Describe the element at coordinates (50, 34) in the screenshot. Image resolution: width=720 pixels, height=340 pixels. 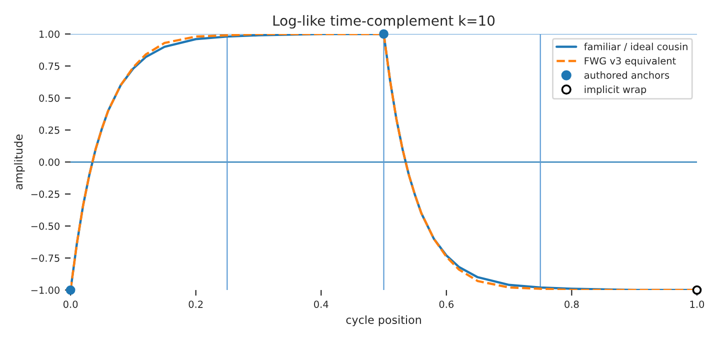
I see `y-tick-label: 1.00` at that location.